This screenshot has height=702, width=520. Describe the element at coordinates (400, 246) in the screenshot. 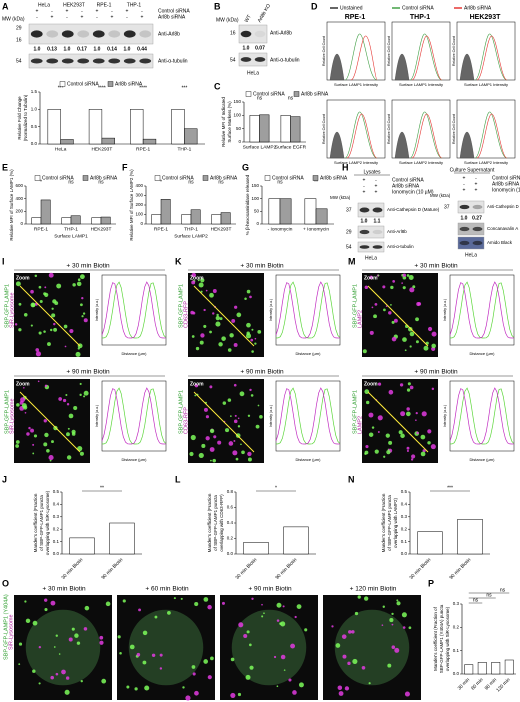

I see `label: Anti-α-tubulin` at that location.